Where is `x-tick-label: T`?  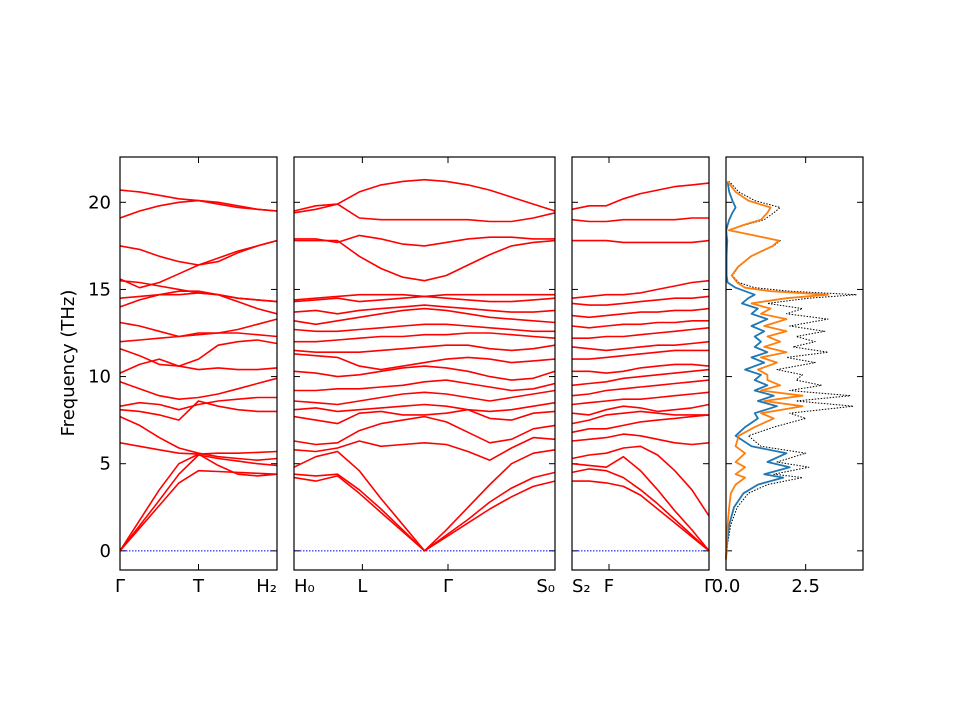
x-tick-label: T is located at coordinates (198, 586).